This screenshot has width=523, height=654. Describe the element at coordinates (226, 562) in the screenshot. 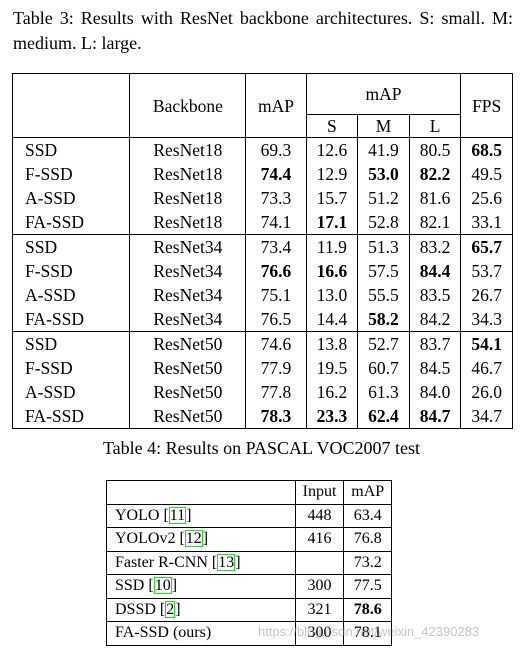

I see `citation-link: 13` at that location.